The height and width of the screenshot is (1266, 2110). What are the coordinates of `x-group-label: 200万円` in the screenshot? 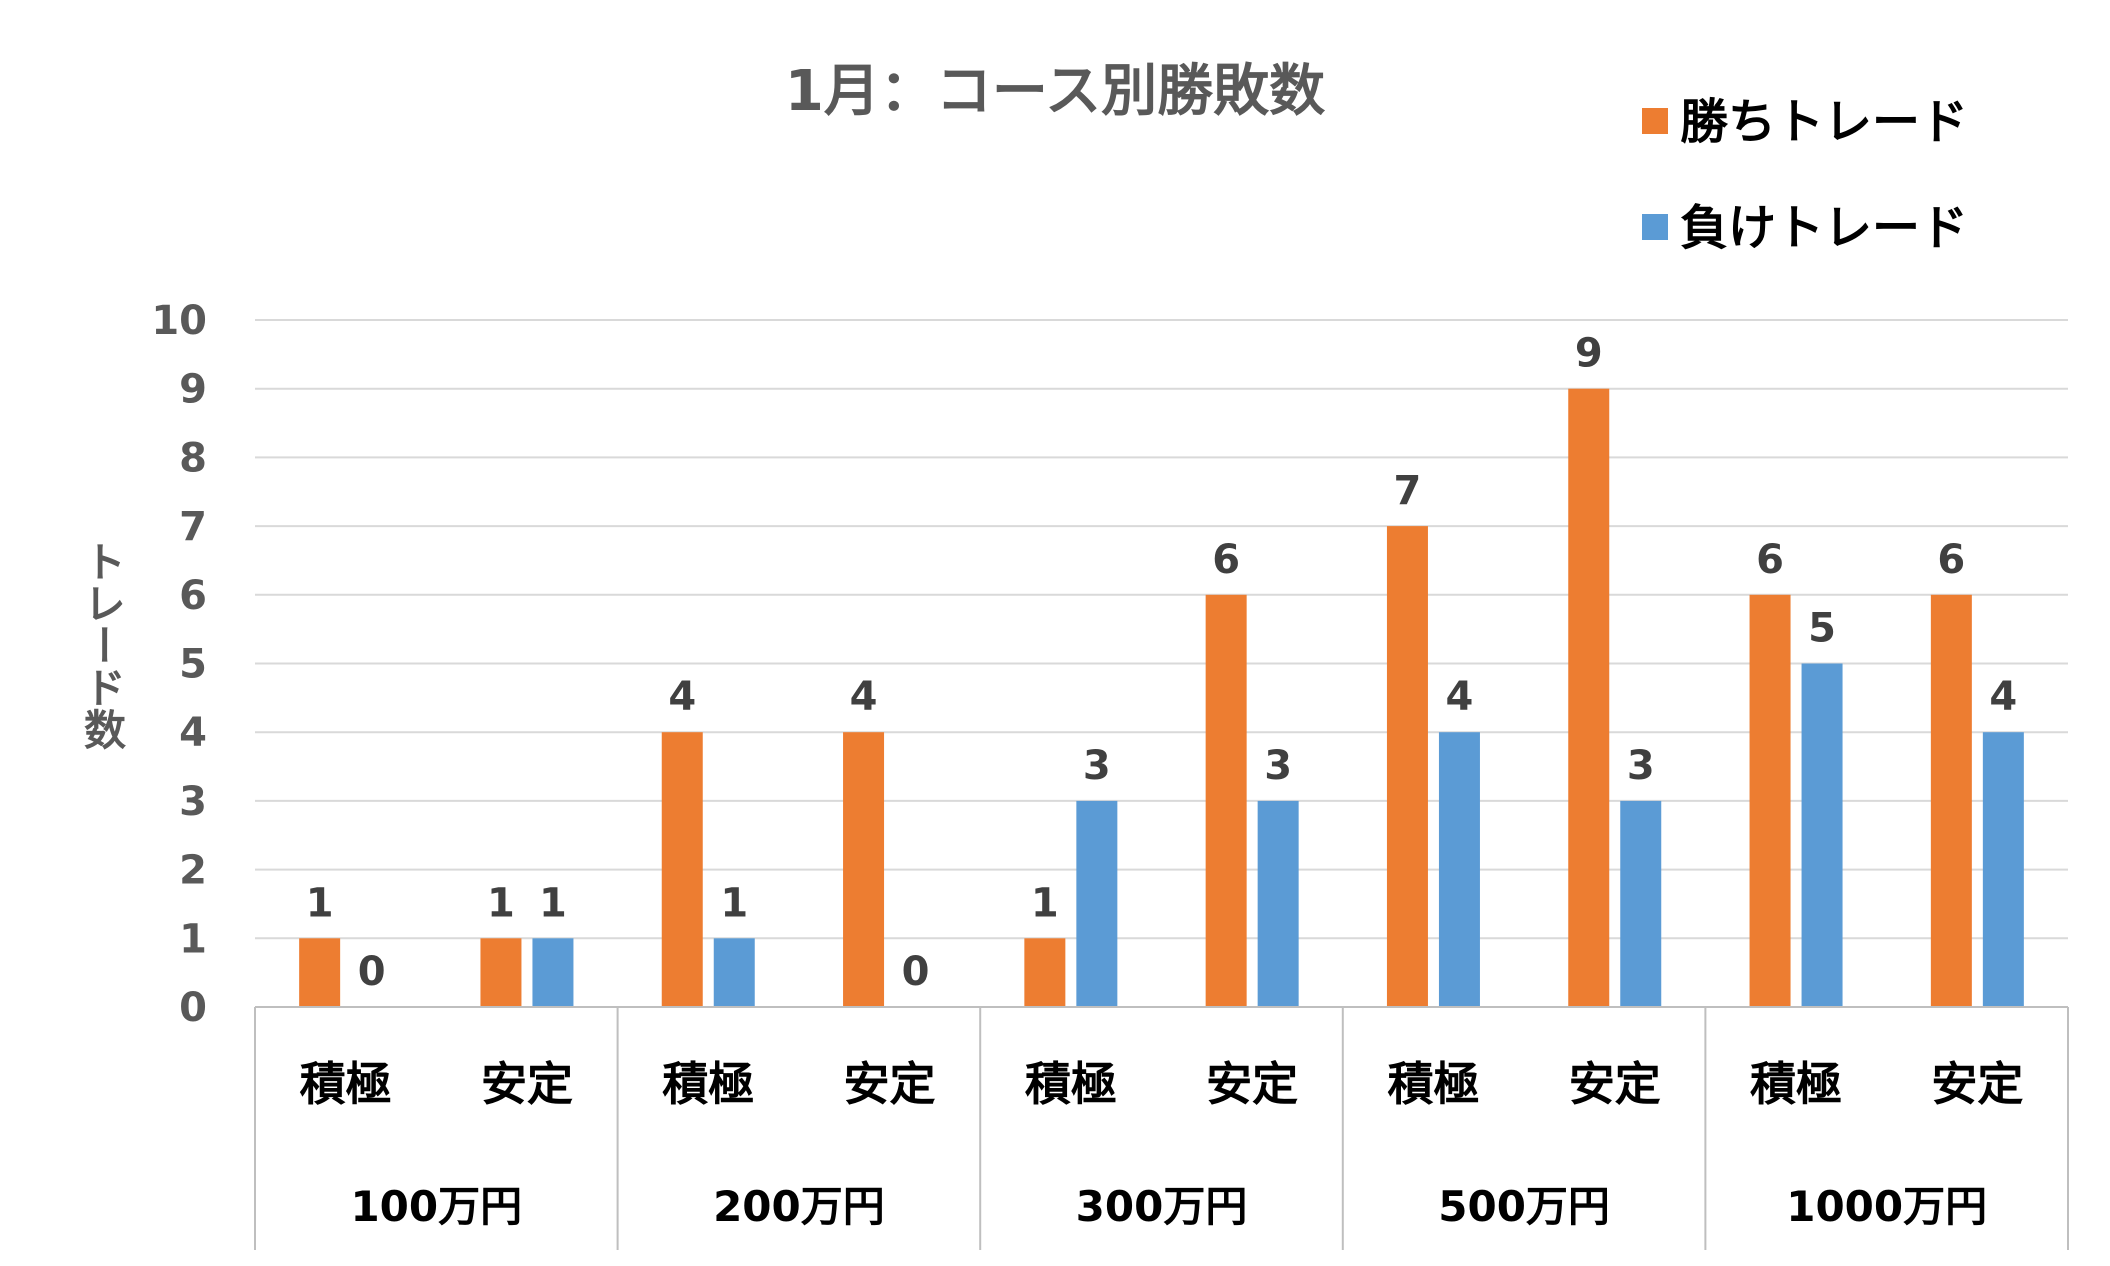 It's located at (799, 1206).